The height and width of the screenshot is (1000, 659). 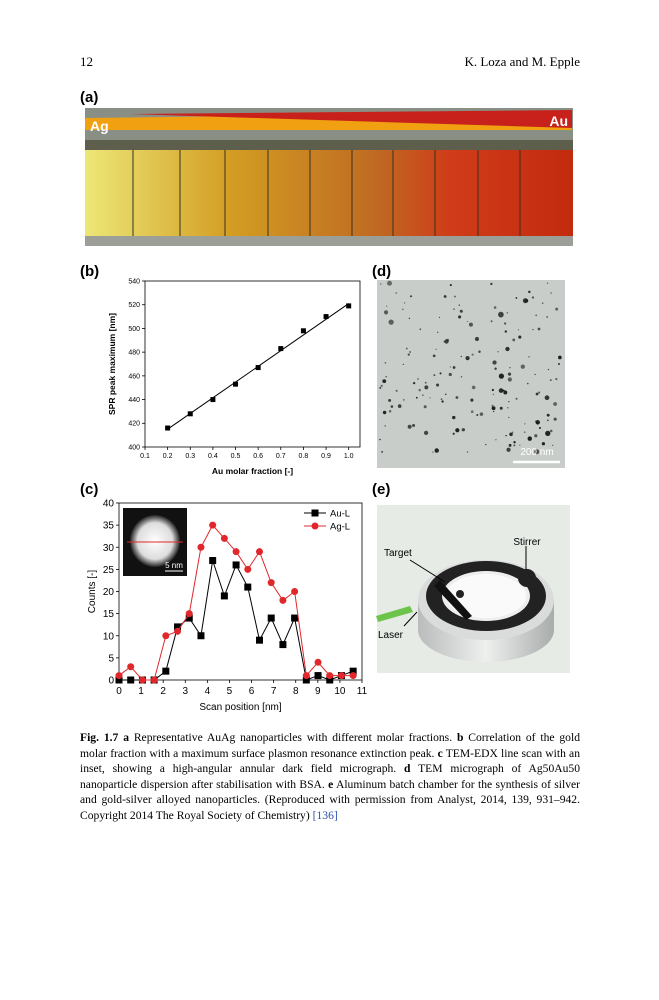 What do you see at coordinates (109, 504) in the screenshot?
I see `y-tick-label: 40` at bounding box center [109, 504].